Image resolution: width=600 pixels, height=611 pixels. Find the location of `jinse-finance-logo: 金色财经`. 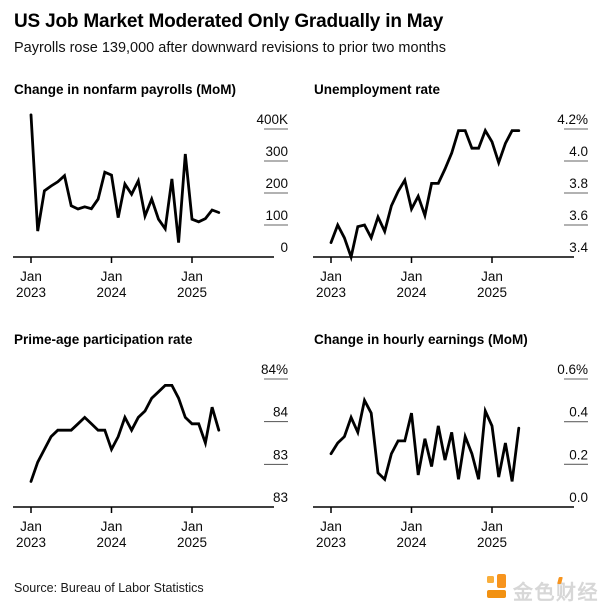

jinse-finance-logo: 金色财经 is located at coordinates (542, 590).